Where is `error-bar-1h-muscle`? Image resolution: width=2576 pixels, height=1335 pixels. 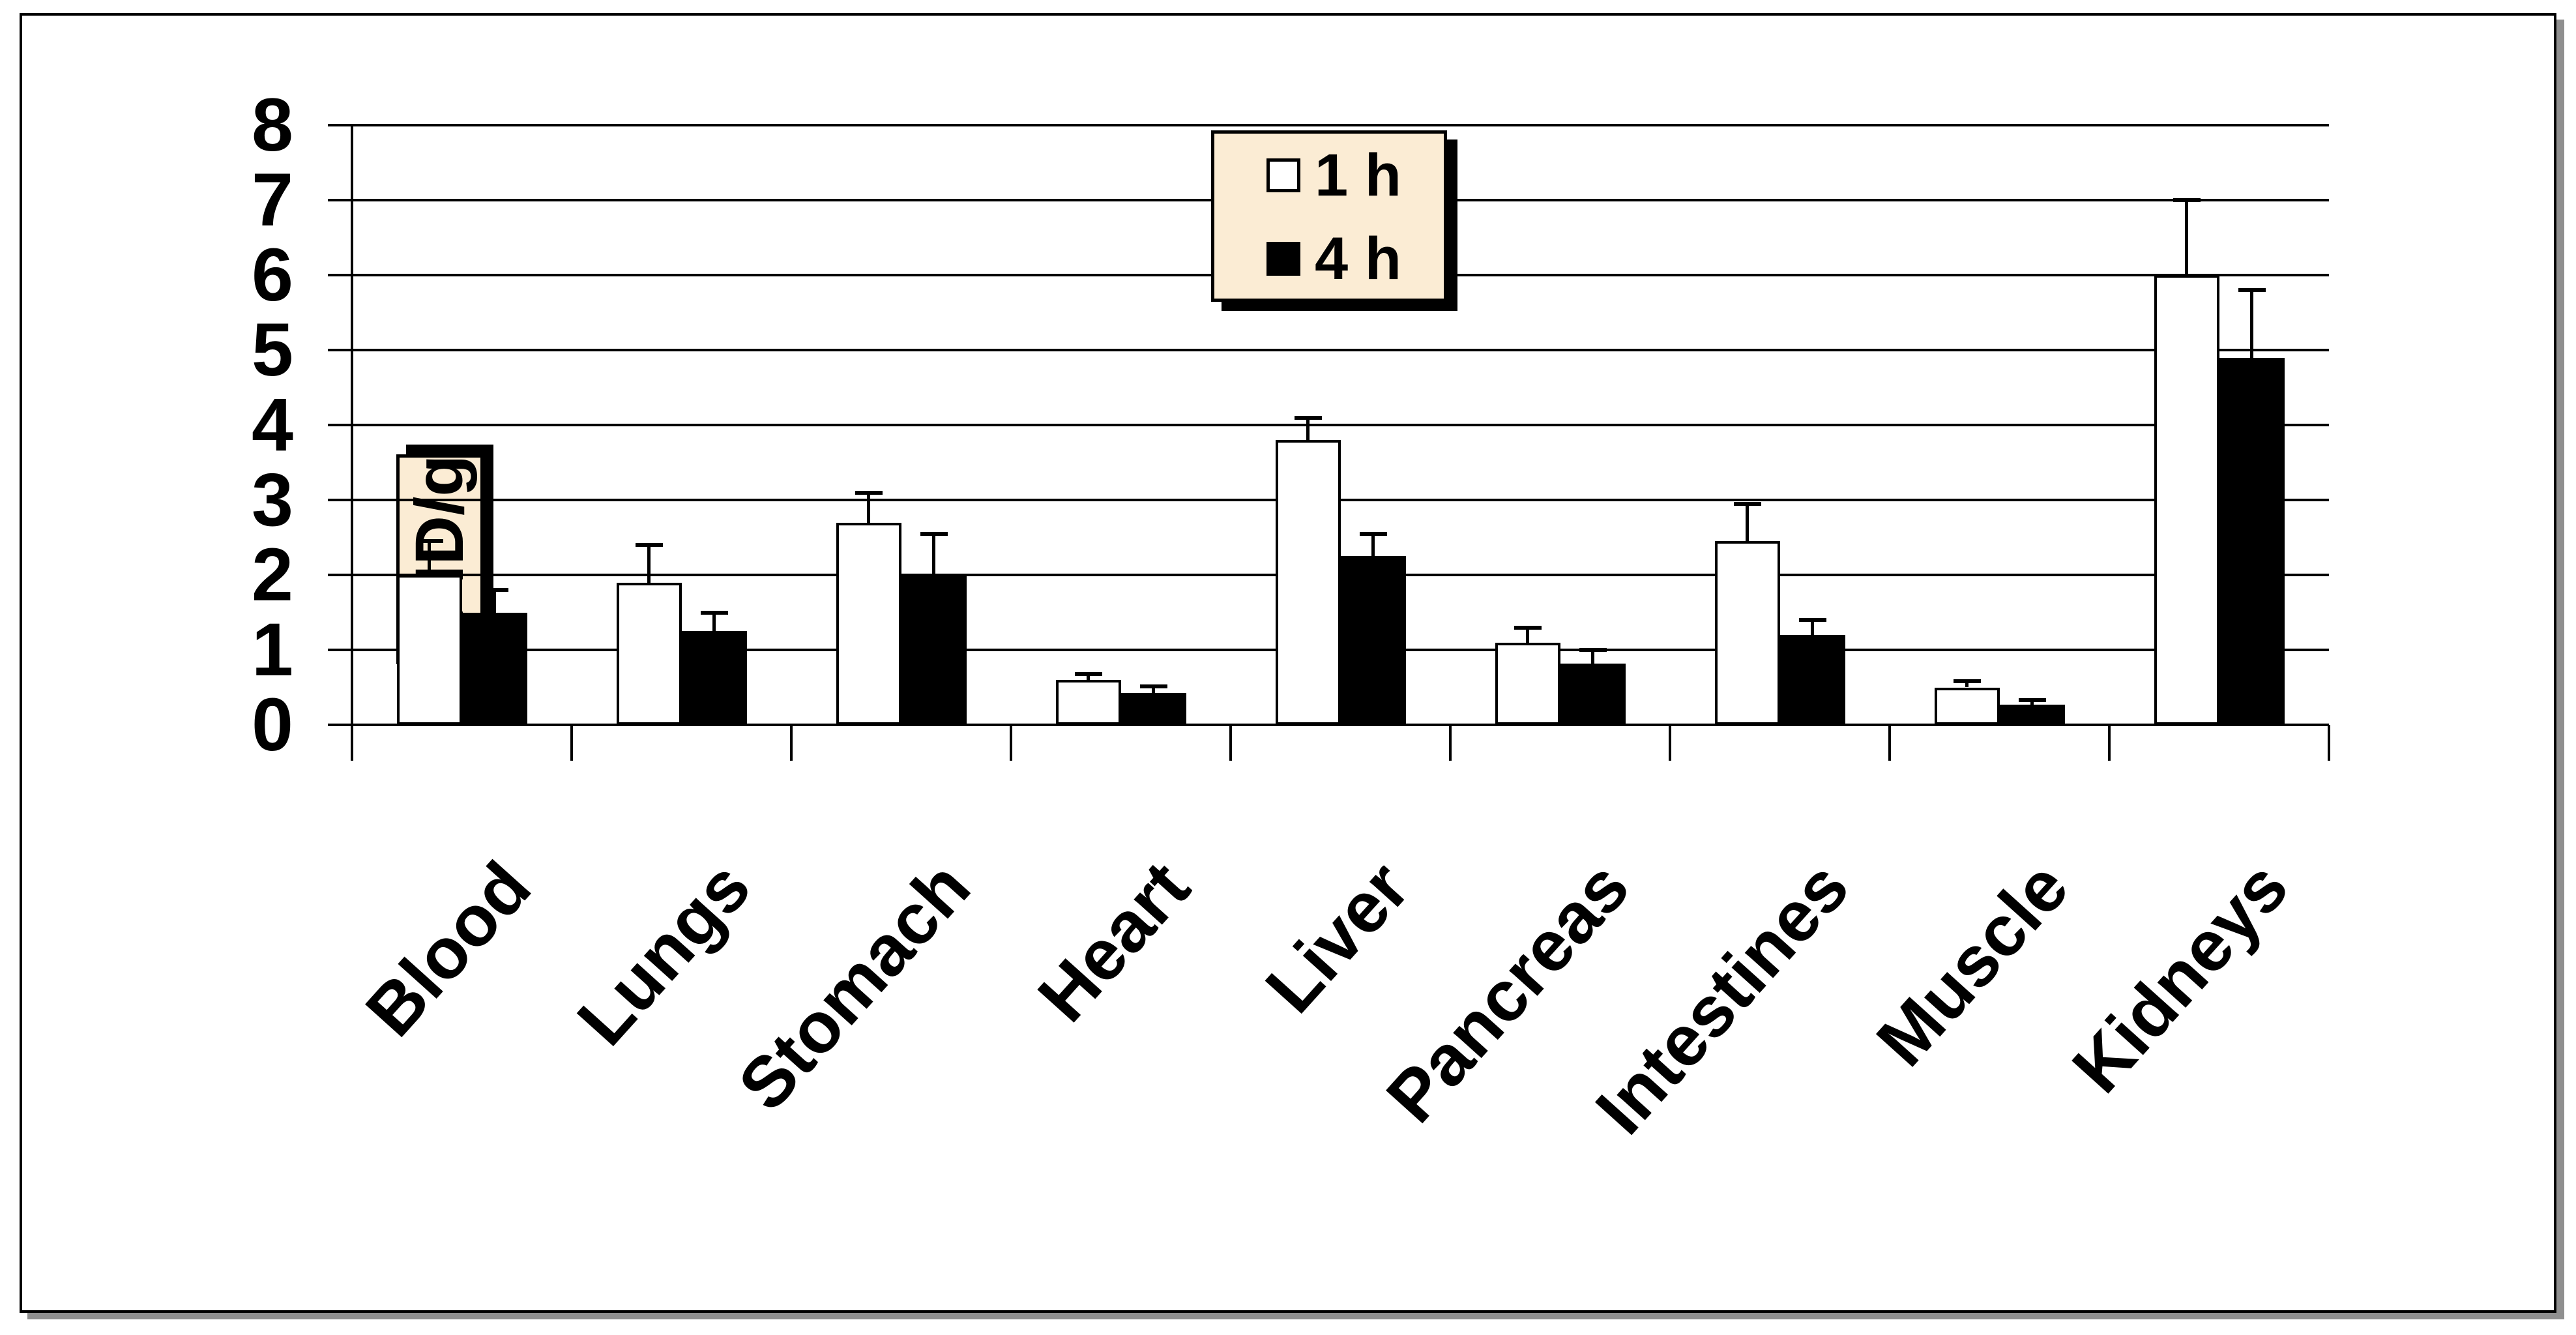 error-bar-1h-muscle is located at coordinates (1967, 685).